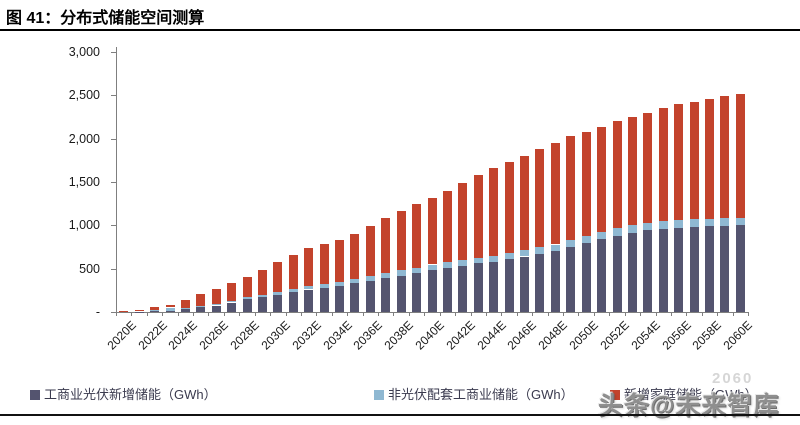  I want to click on y-tick-label: 2,500, so click(84, 95).